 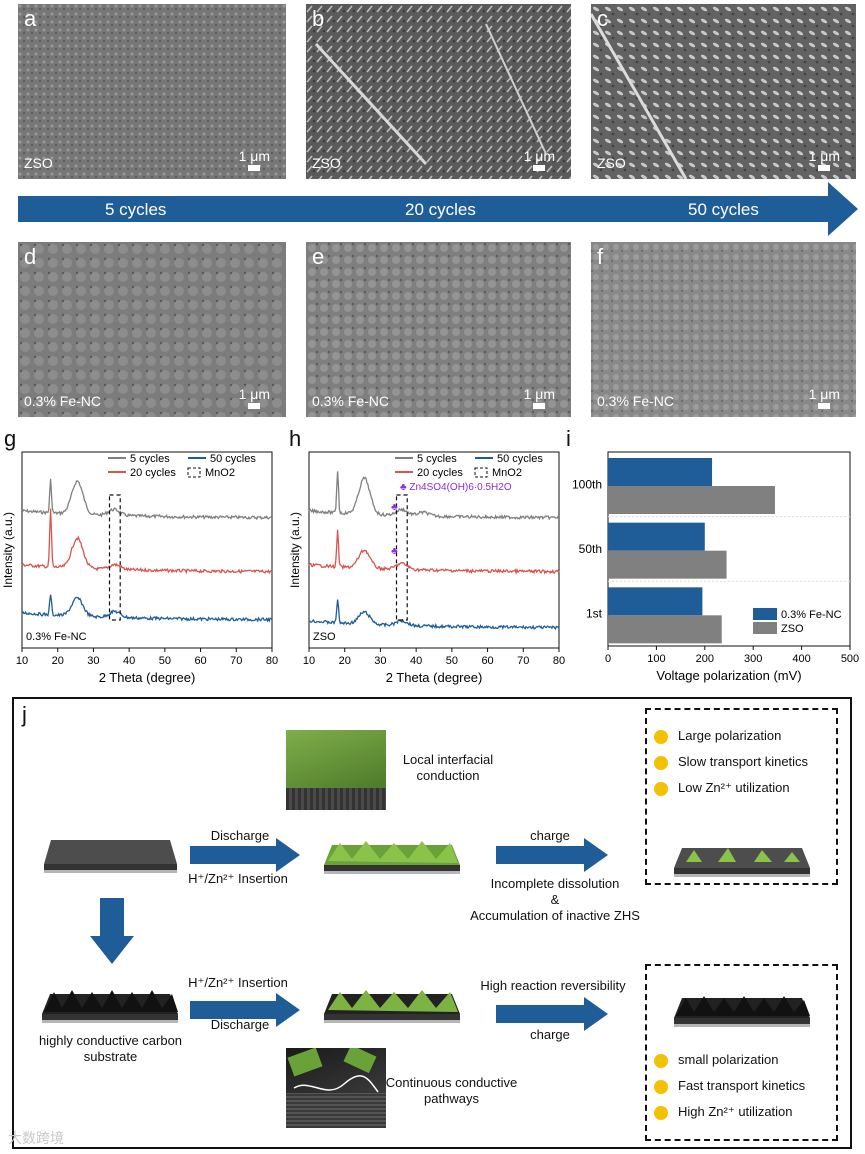 What do you see at coordinates (608, 659) in the screenshot?
I see `x-tick-label: 0` at bounding box center [608, 659].